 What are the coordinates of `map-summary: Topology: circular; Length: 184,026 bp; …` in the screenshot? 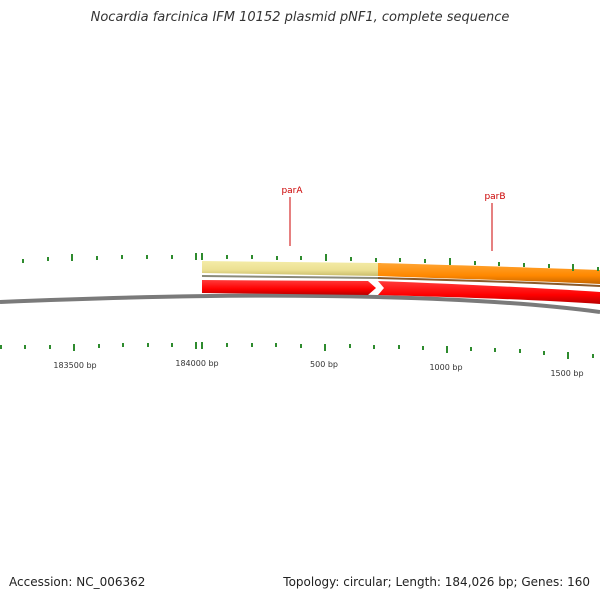 It's located at (436, 582).